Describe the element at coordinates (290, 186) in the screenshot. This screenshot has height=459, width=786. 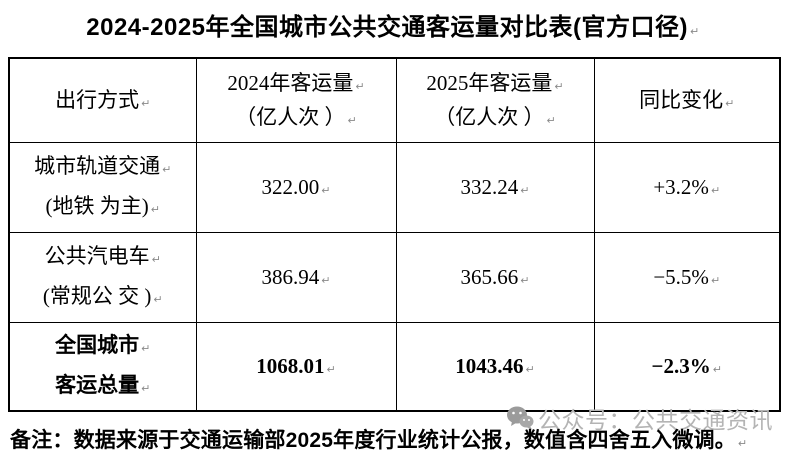
I see `cell-value: 322.00` at that location.